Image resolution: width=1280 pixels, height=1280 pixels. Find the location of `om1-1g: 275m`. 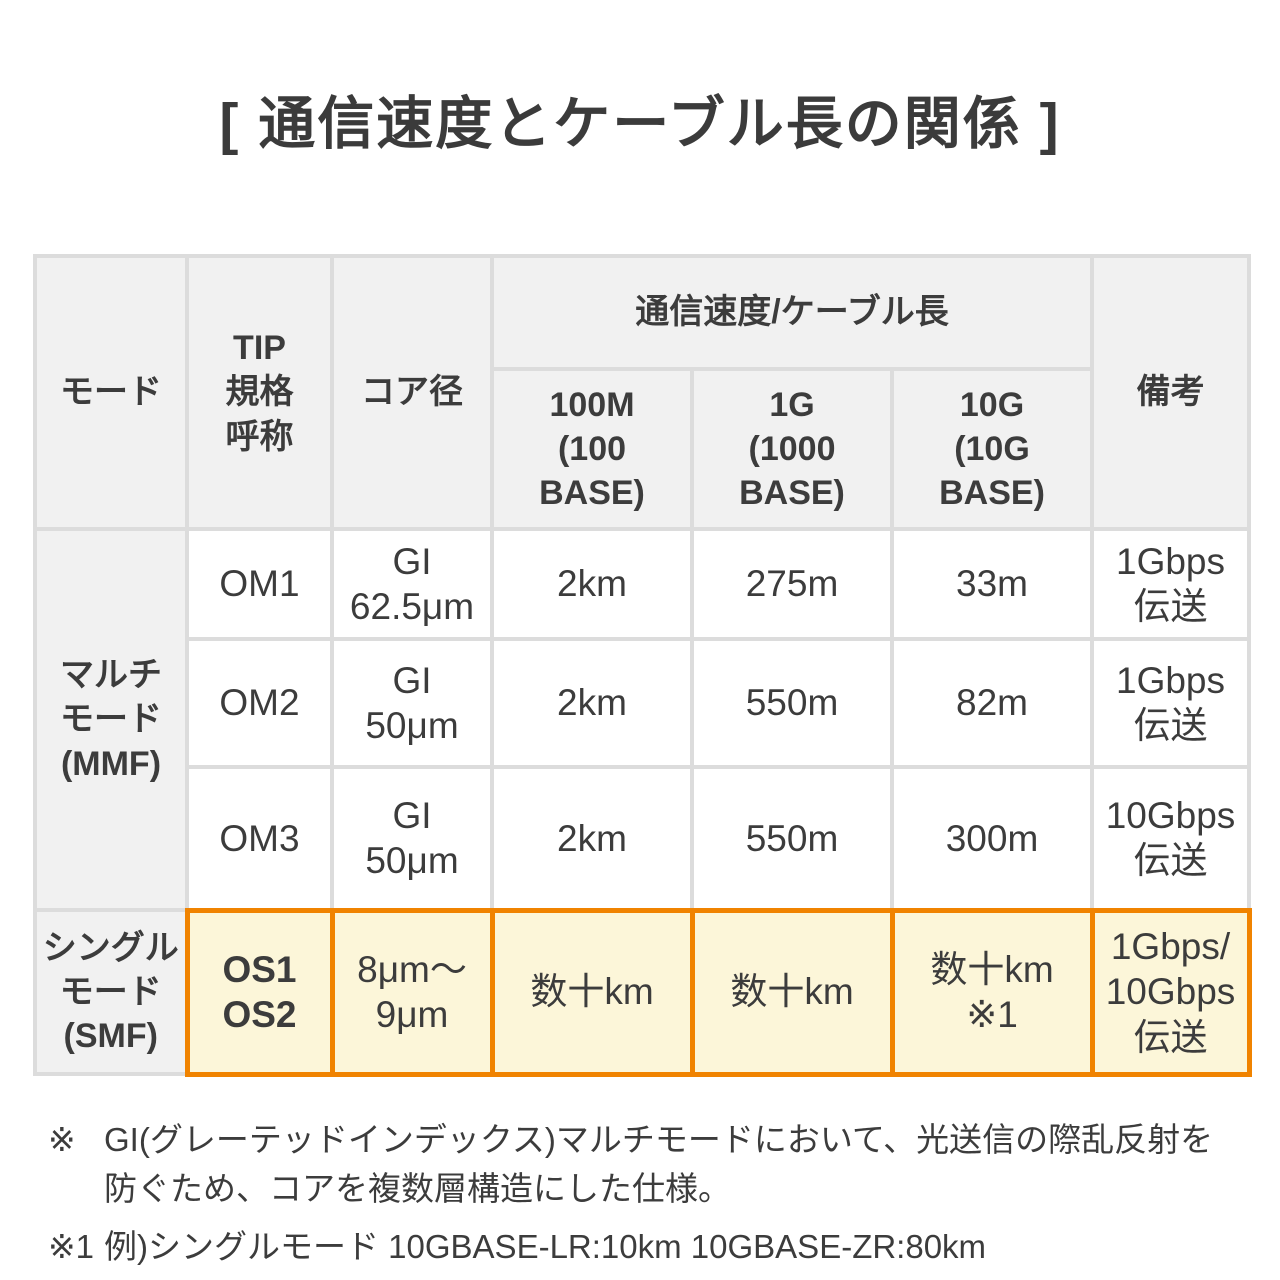

om1-1g: 275m is located at coordinates (792, 584).